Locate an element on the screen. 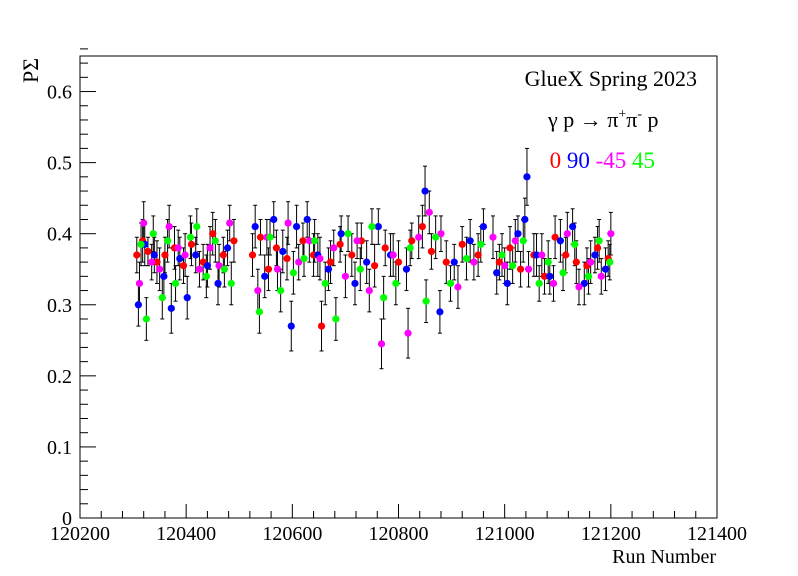  y-tick-label: 0 is located at coordinates (67, 519).